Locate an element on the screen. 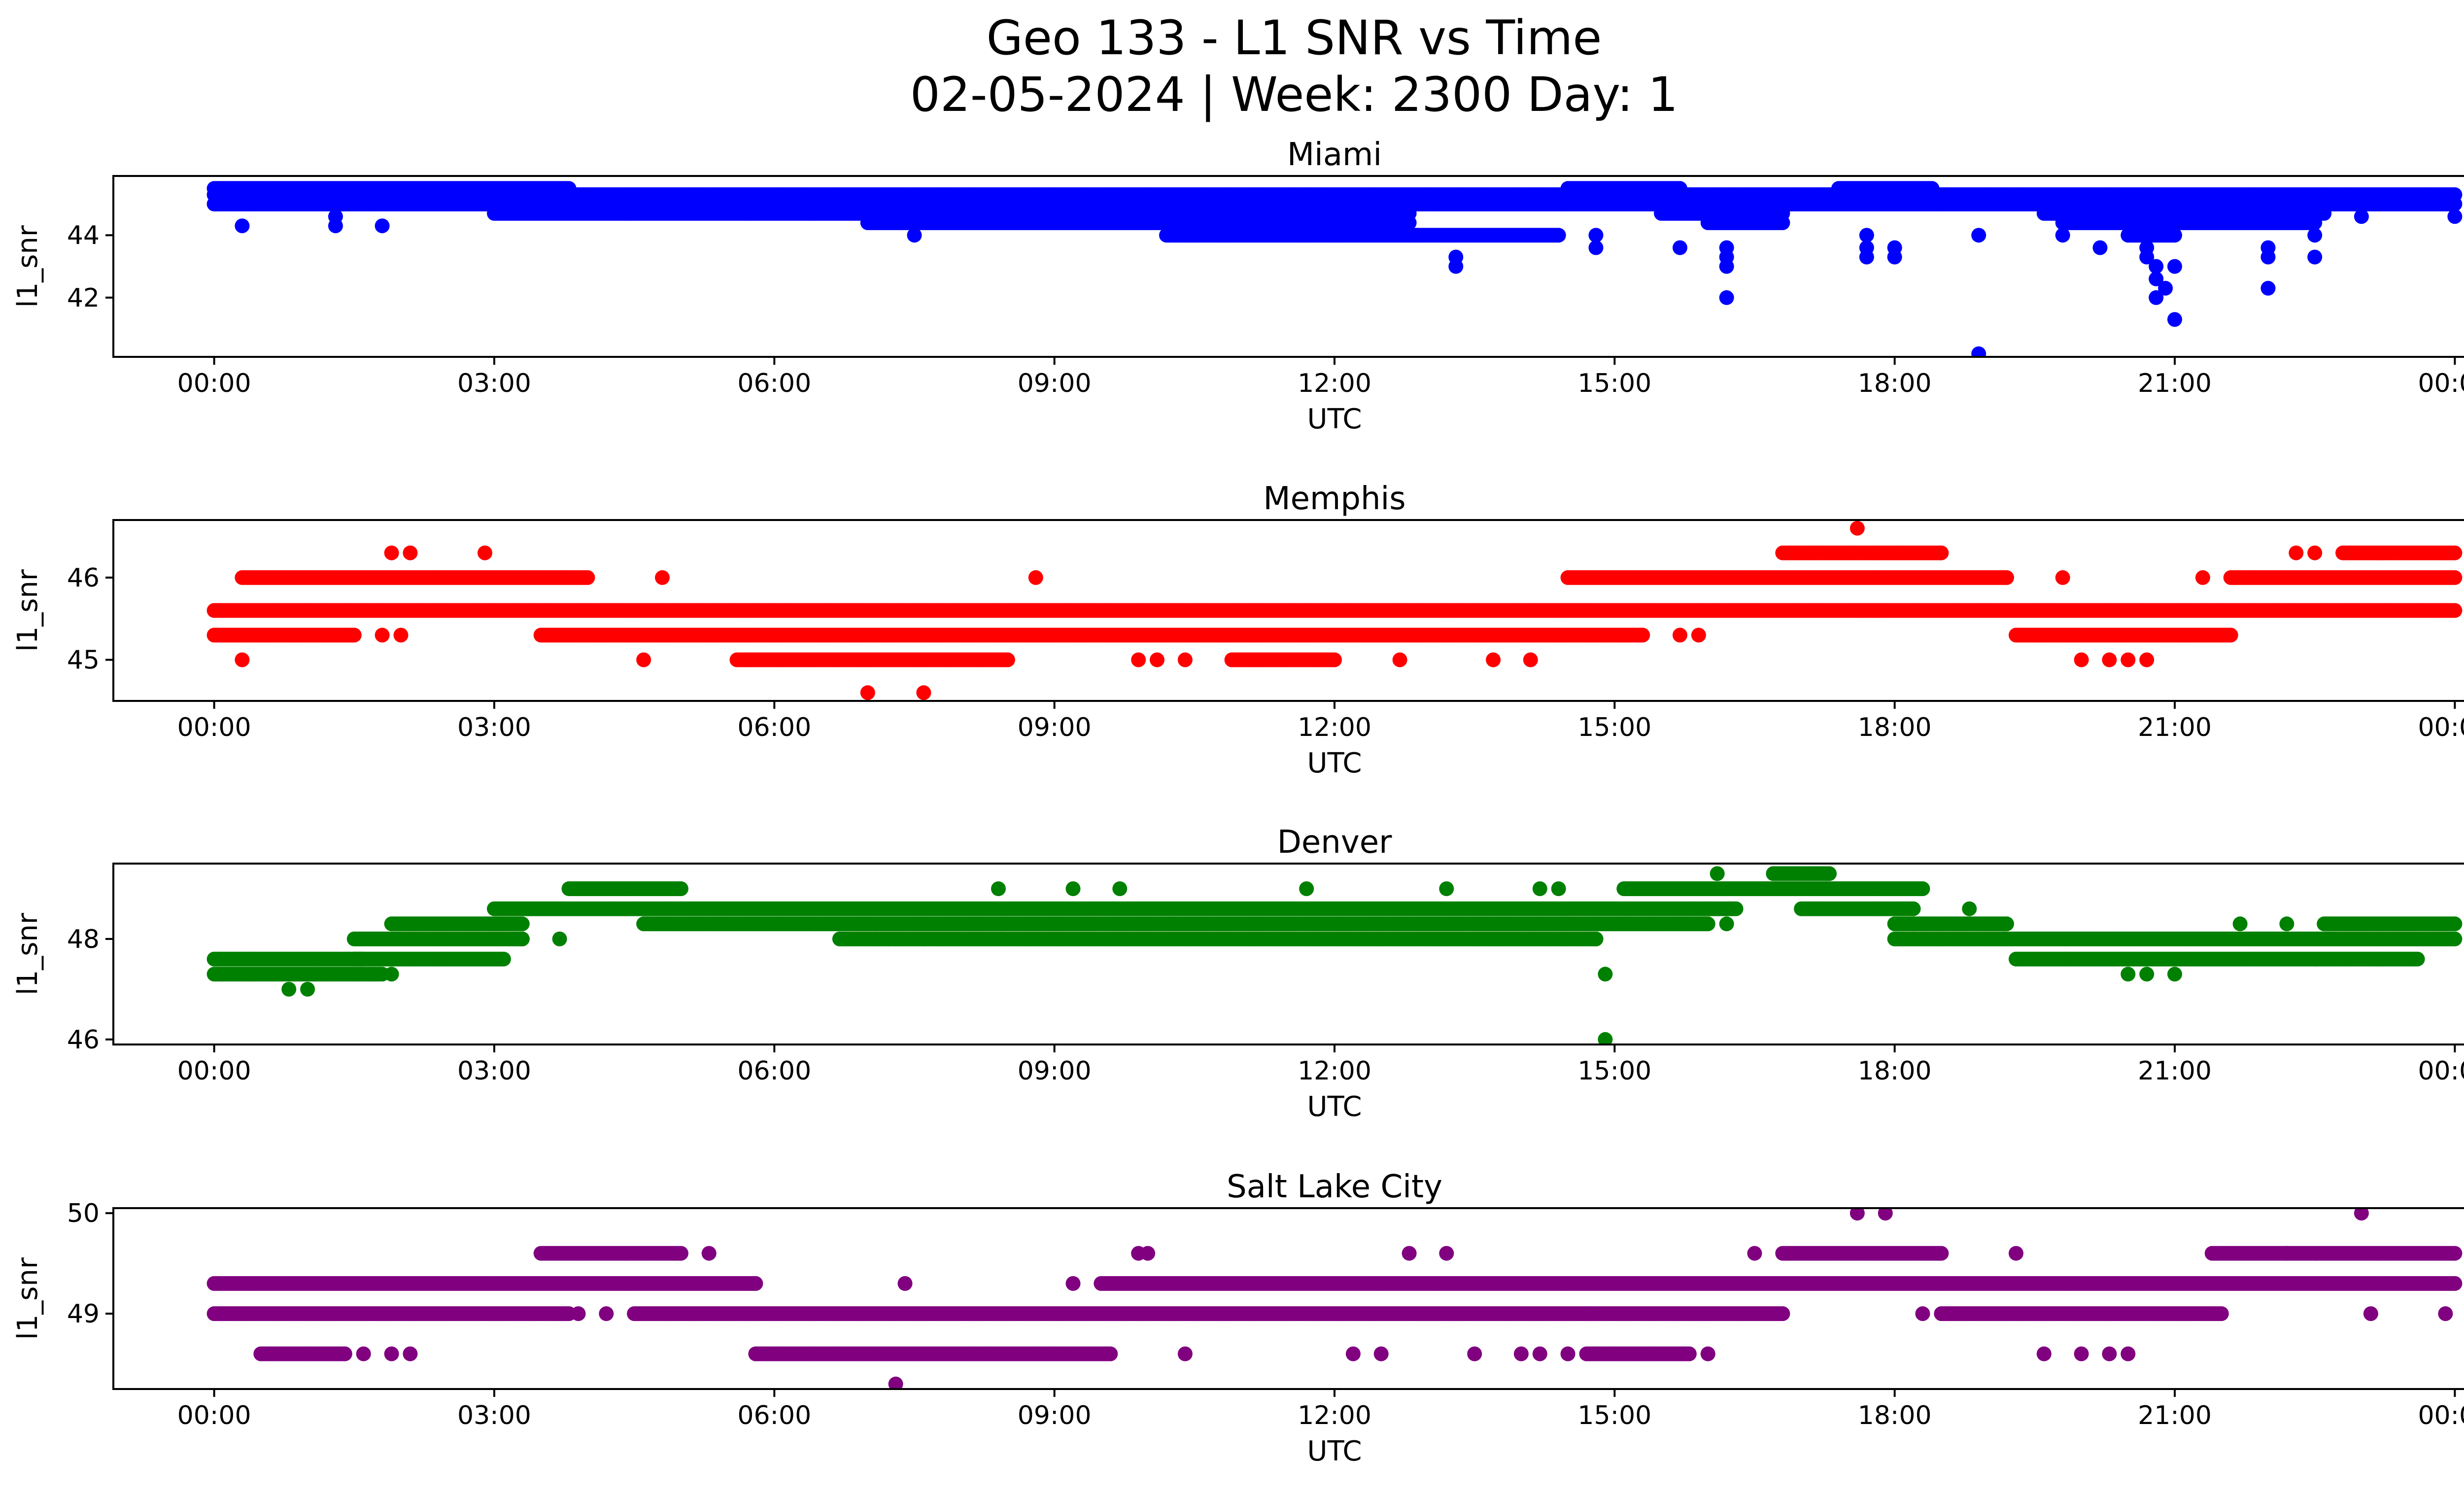 The image size is (2464, 1495). x-tick-label: 18:00 is located at coordinates (1895, 383).